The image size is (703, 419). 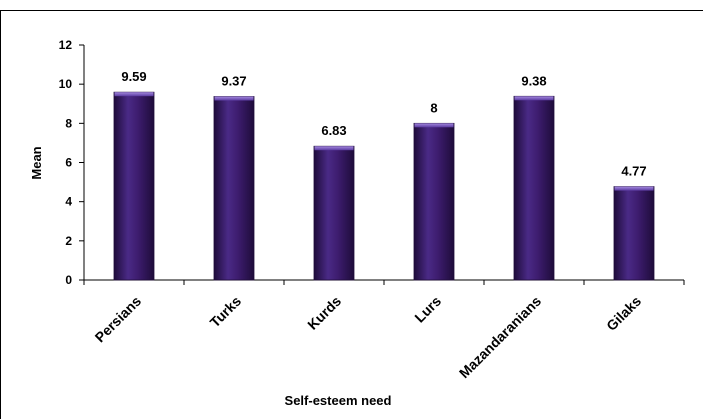 I want to click on category-label: Persians, so click(x=118, y=319).